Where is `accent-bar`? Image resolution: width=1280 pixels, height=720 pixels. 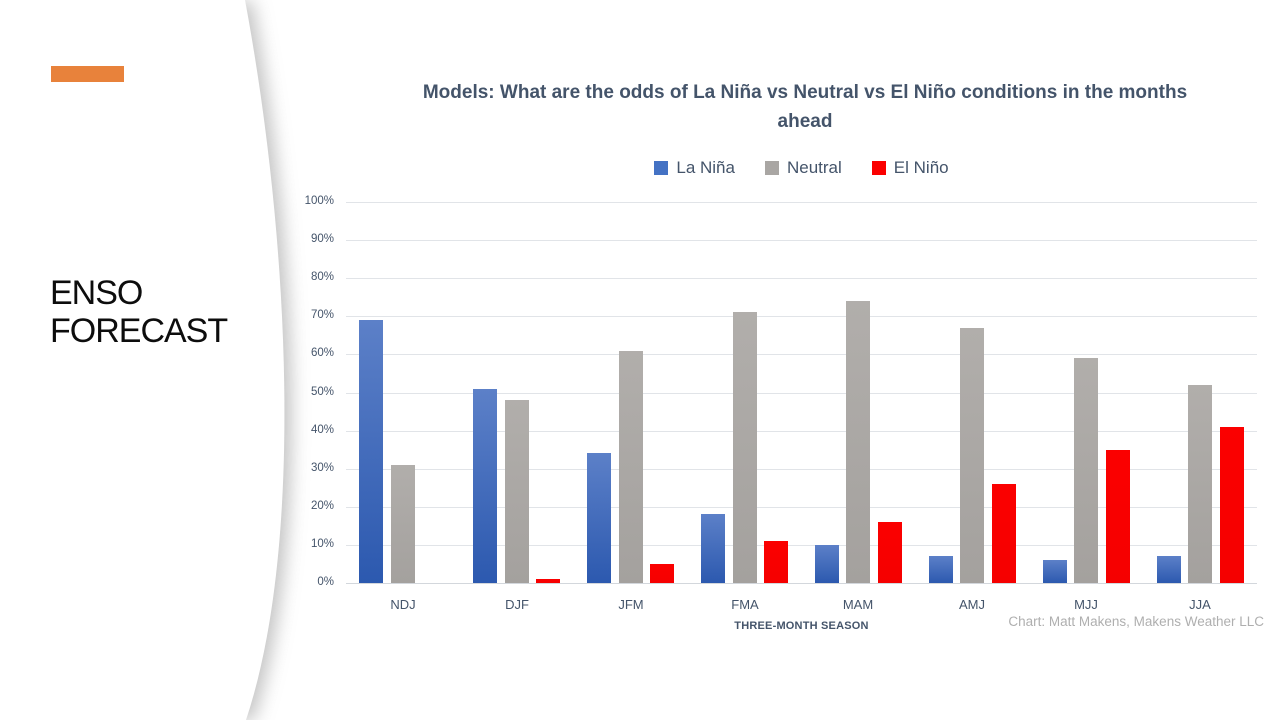 accent-bar is located at coordinates (87, 74).